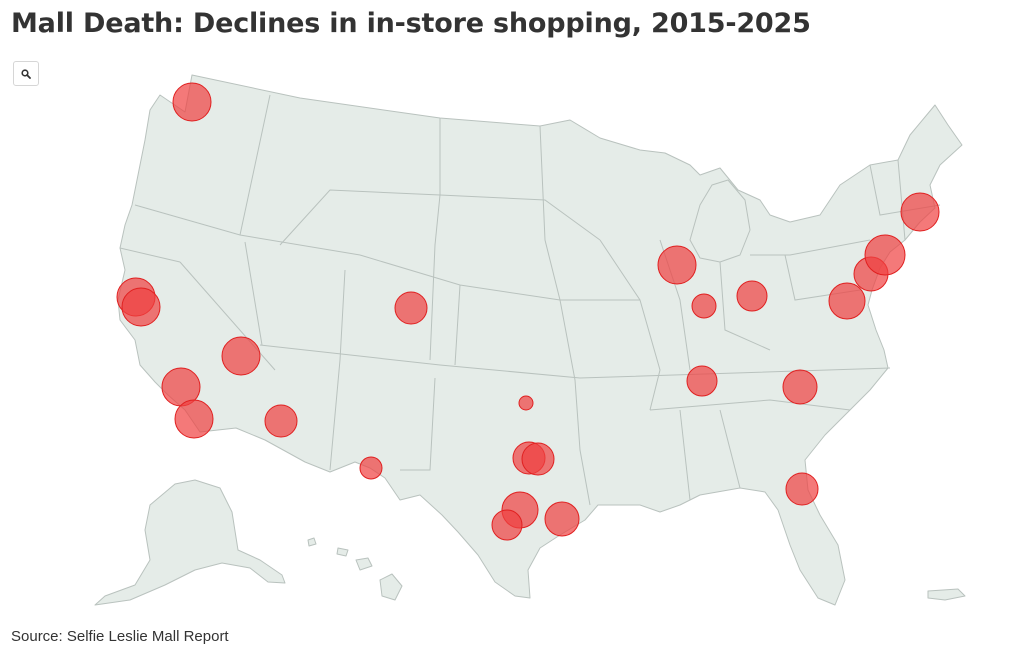  What do you see at coordinates (342, 552) in the screenshot?
I see `hawaii-oahu` at bounding box center [342, 552].